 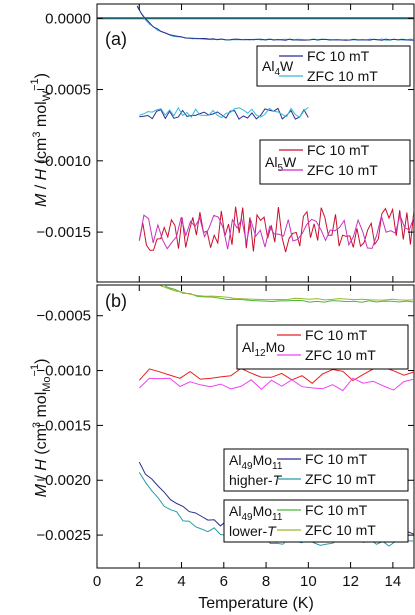 I want to click on panel-b-ytick-label: −0.0020, so click(x=63, y=480).